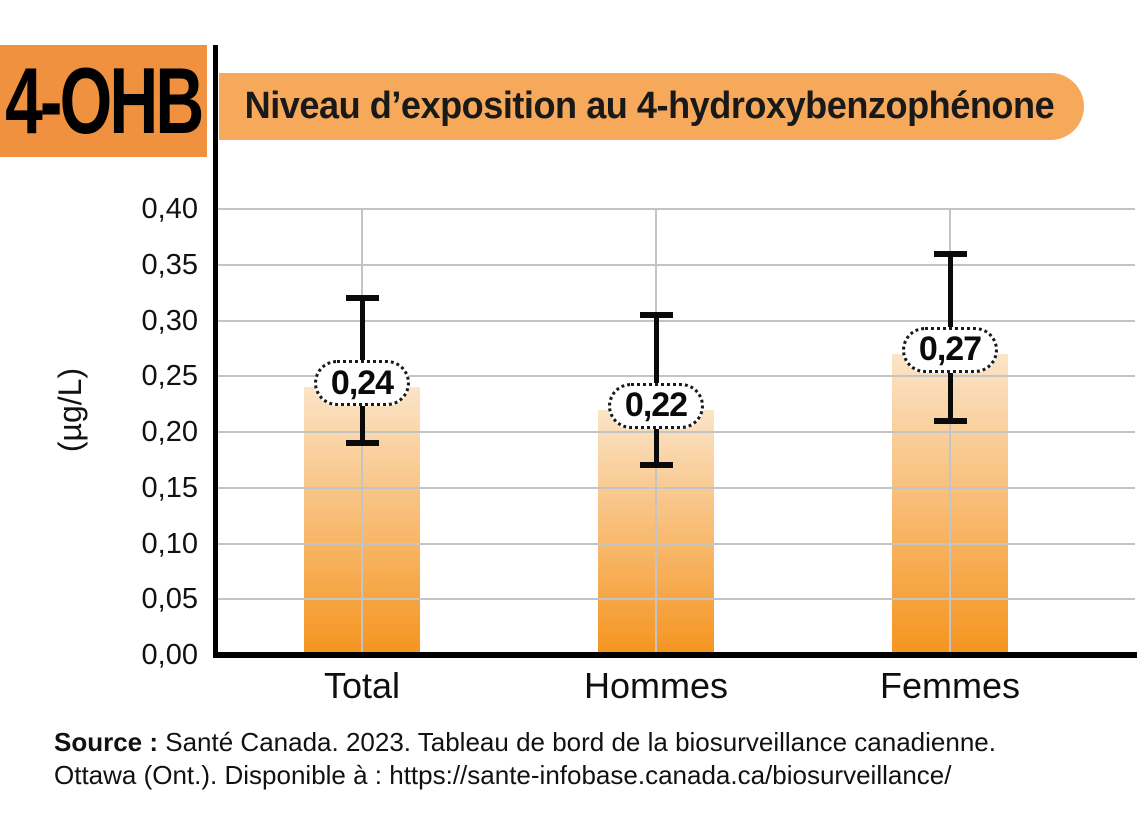  What do you see at coordinates (656, 685) in the screenshot?
I see `x-category-label: Hommes` at bounding box center [656, 685].